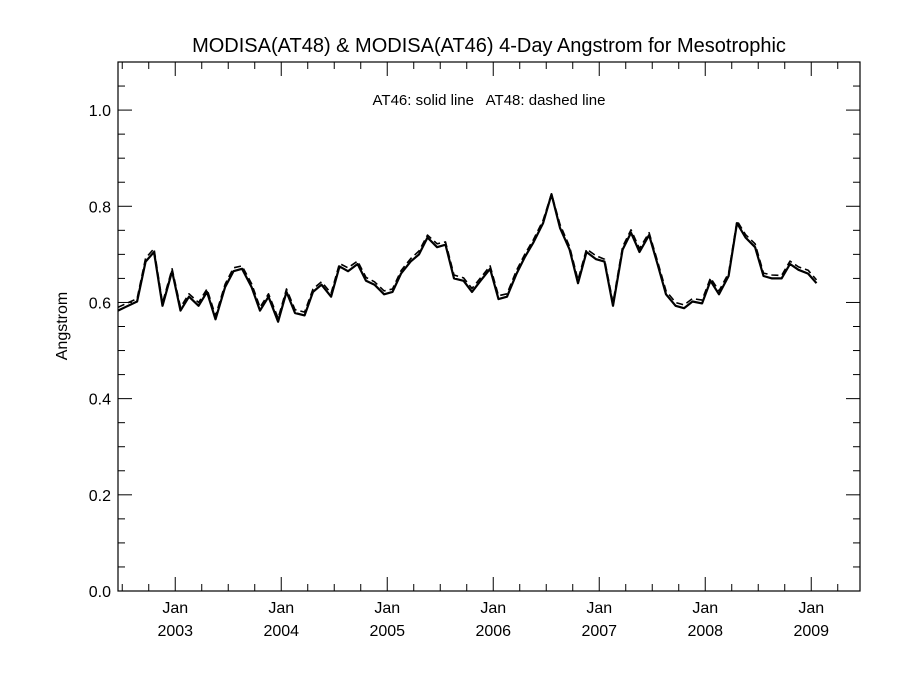  Describe the element at coordinates (100, 207) in the screenshot. I see `y-tick-label: 0.8` at that location.